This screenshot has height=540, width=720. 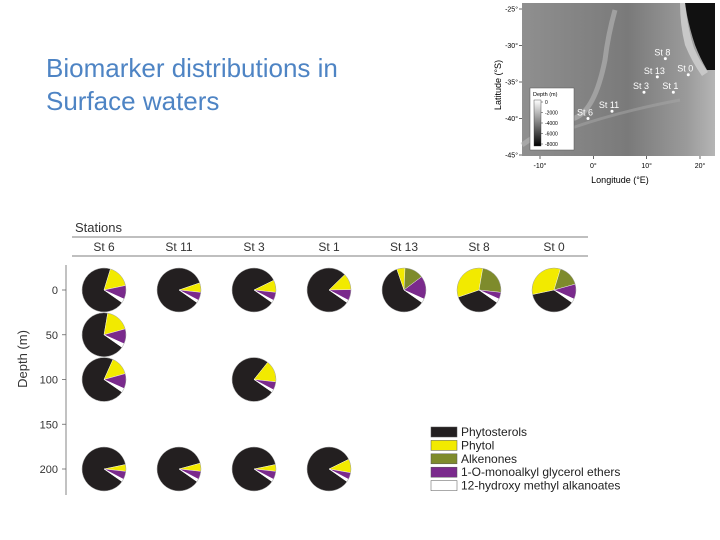 What do you see at coordinates (546, 103) in the screenshot?
I see `map-depth-legend-label: 0` at bounding box center [546, 103].